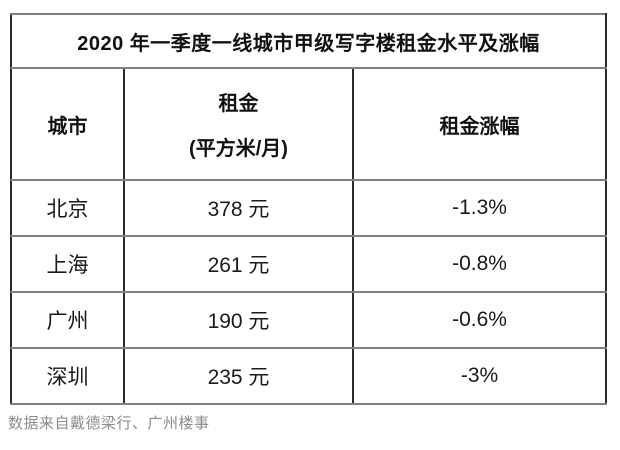  Describe the element at coordinates (238, 149) in the screenshot. I see `column-header-rent-line2: (平方米/月)` at that location.